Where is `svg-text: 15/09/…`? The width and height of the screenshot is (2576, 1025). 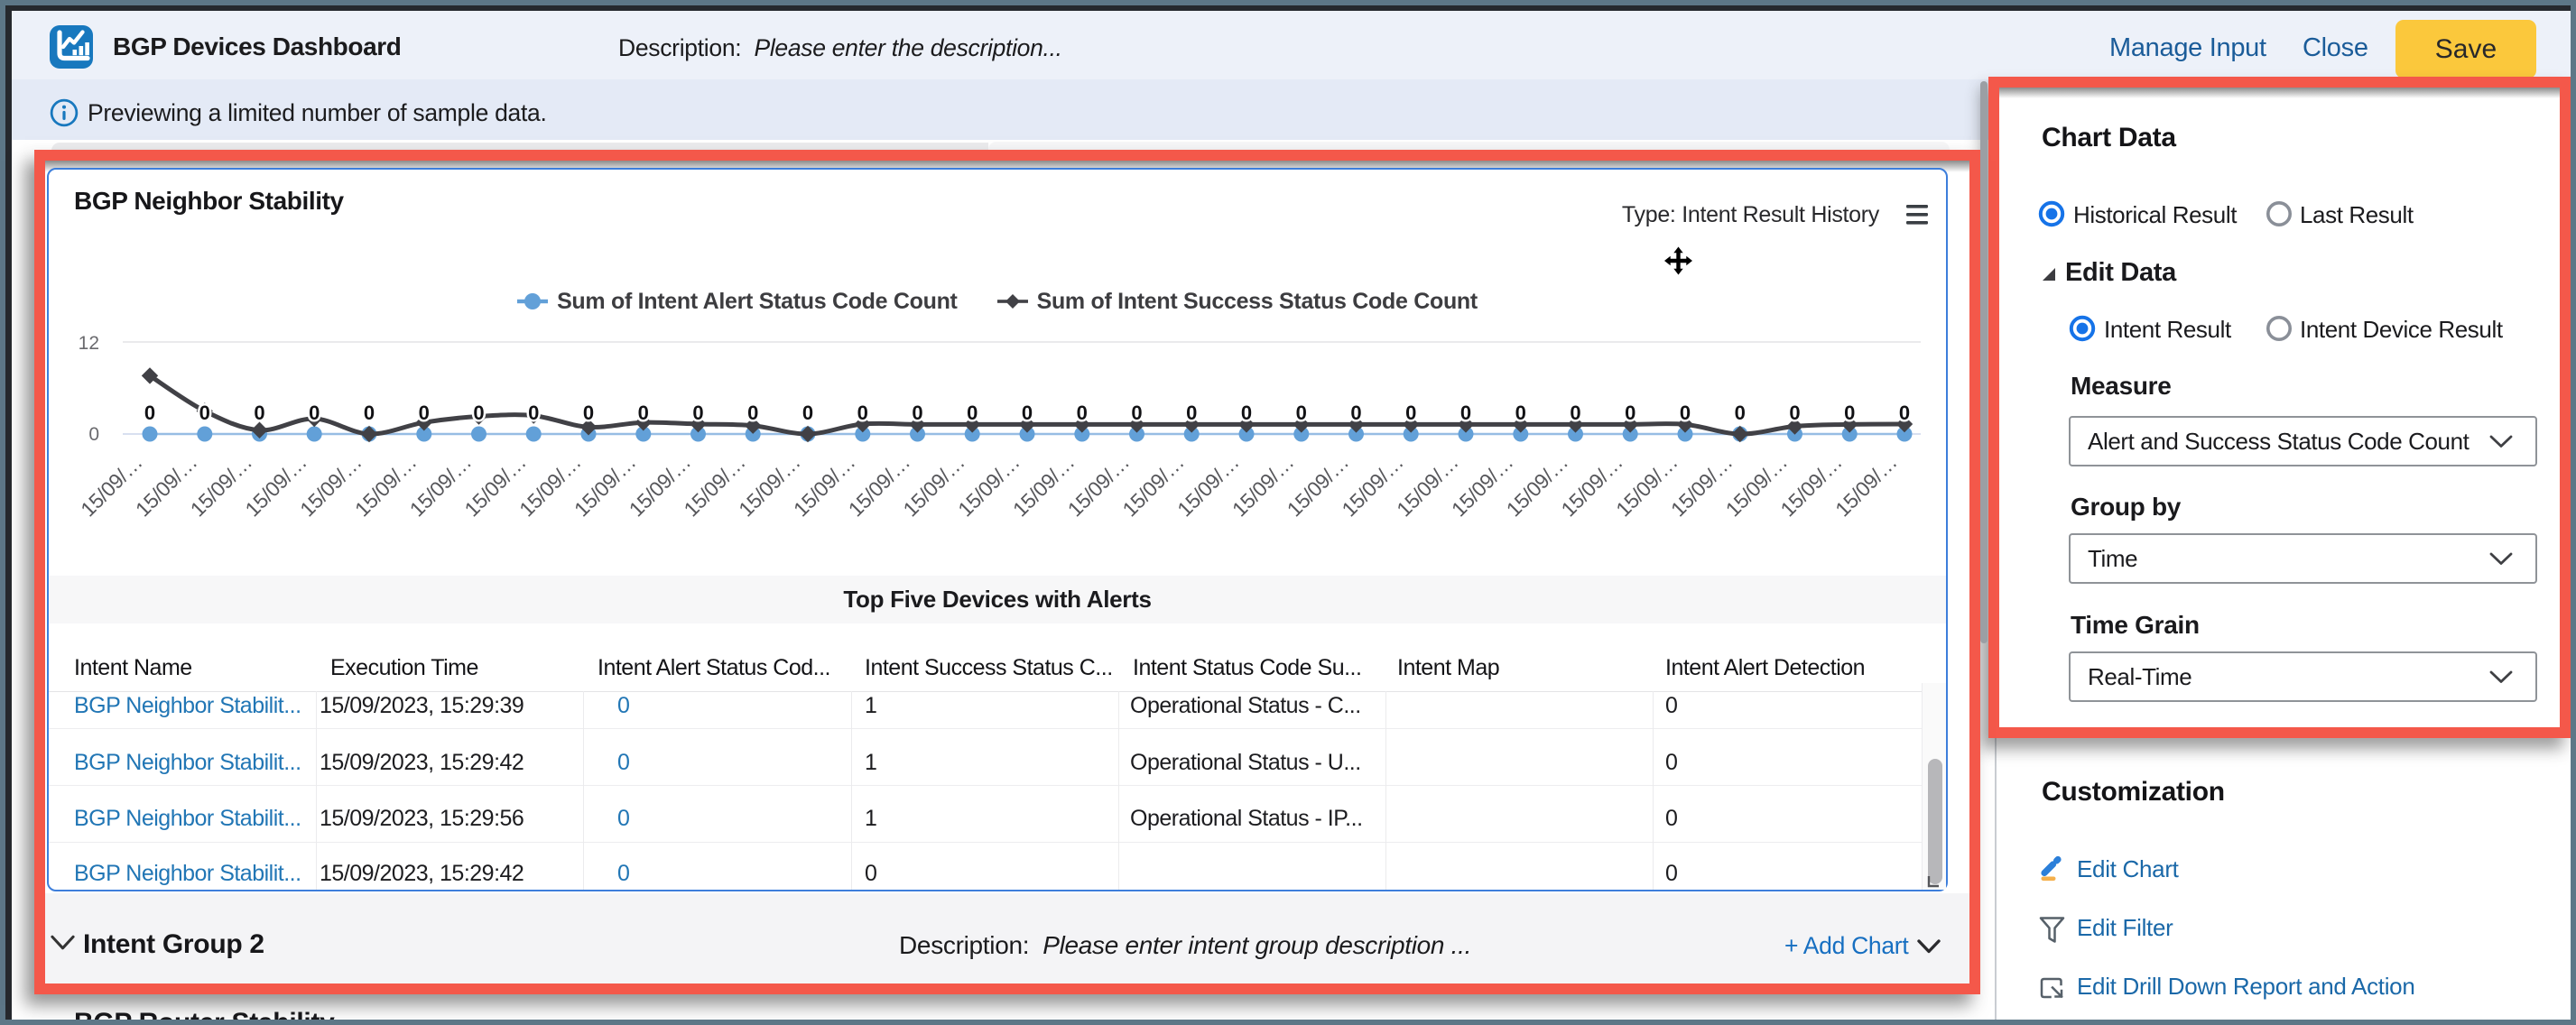
svg-text: 15/09/… is located at coordinates (1865, 486).